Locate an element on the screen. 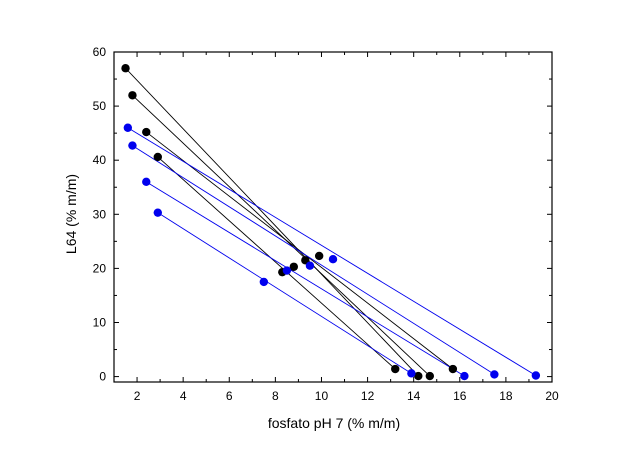  y-tick-label: 10 is located at coordinates (100, 322).